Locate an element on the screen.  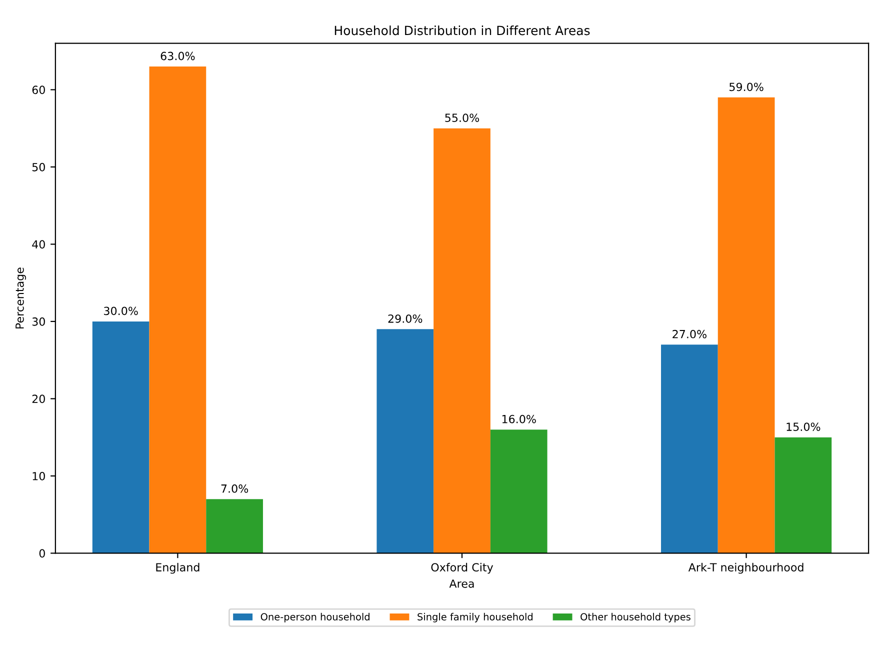
y-tick-label: 20 is located at coordinates (38, 399).